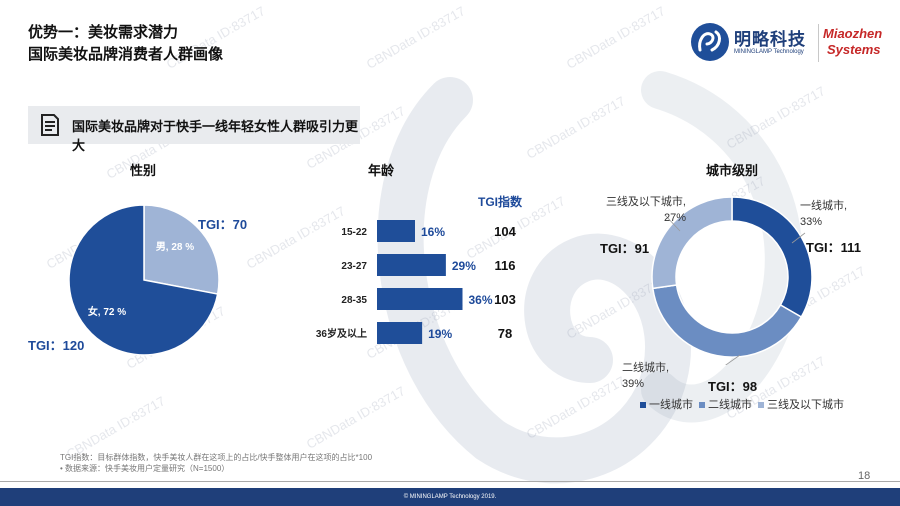 This screenshot has height=506, width=900. Describe the element at coordinates (354, 266) in the screenshot. I see `age-category-label: 23-27` at that location.